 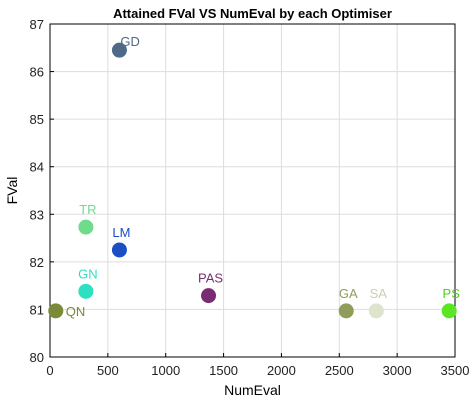 What do you see at coordinates (455, 370) in the screenshot?
I see `x-tick-label: 3500` at bounding box center [455, 370].